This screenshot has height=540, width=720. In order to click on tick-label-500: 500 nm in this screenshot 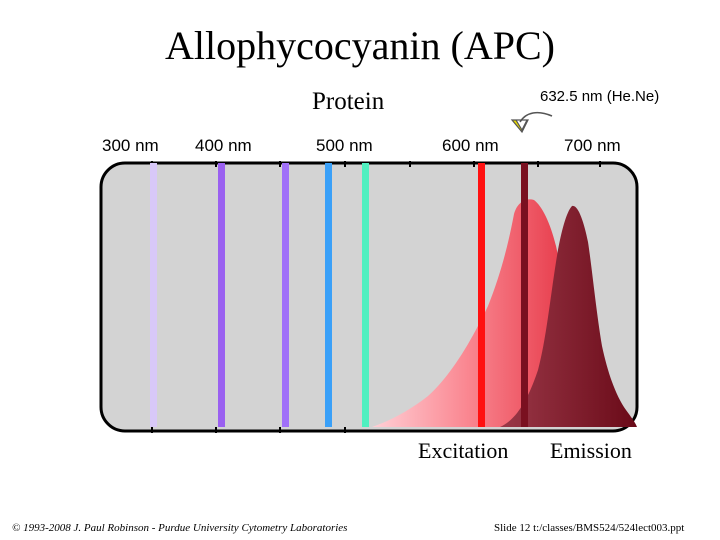, I will do `click(344, 145)`.